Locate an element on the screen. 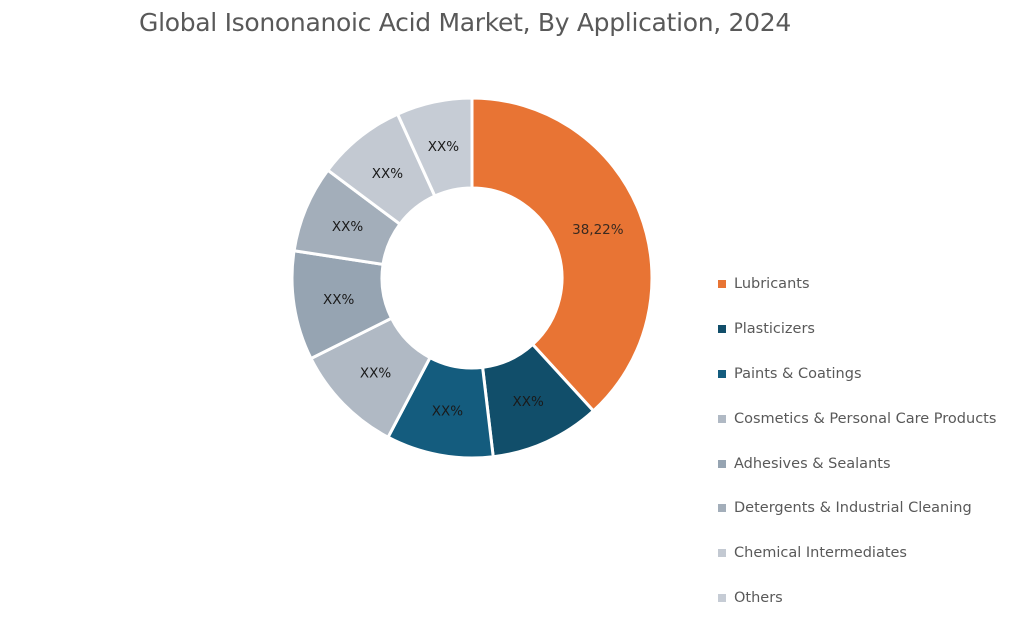  legend-label: Others is located at coordinates (758, 597).